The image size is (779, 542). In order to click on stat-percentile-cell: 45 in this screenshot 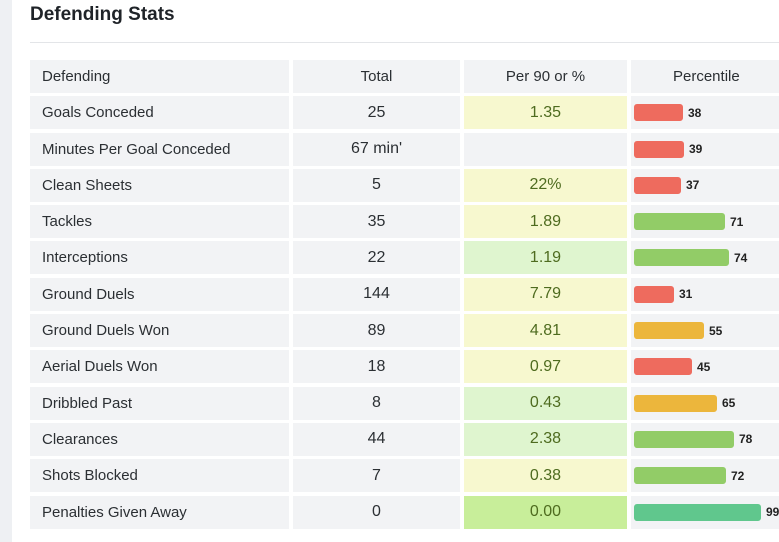, I will do `click(705, 367)`.